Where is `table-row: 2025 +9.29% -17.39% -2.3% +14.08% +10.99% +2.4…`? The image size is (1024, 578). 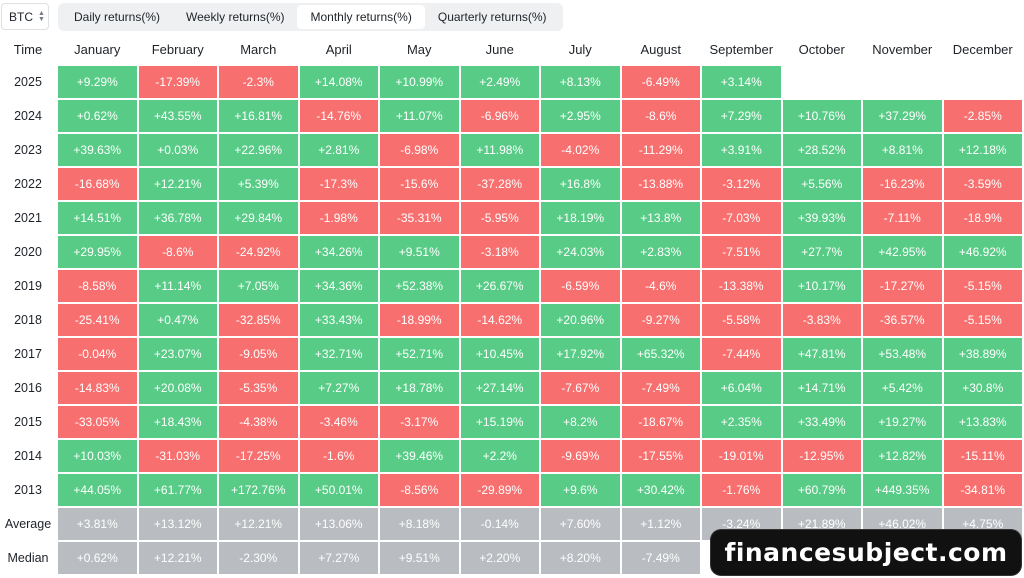 table-row: 2025 +9.29% -17.39% -2.3% +14.08% +10.99% +2.4… is located at coordinates (512, 83).